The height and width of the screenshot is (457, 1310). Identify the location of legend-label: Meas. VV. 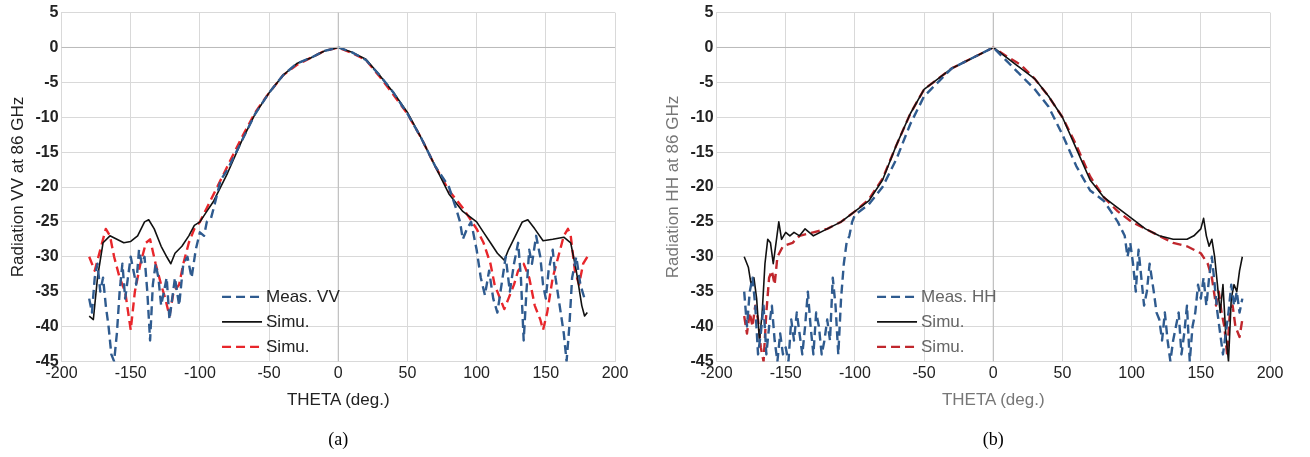
(303, 296).